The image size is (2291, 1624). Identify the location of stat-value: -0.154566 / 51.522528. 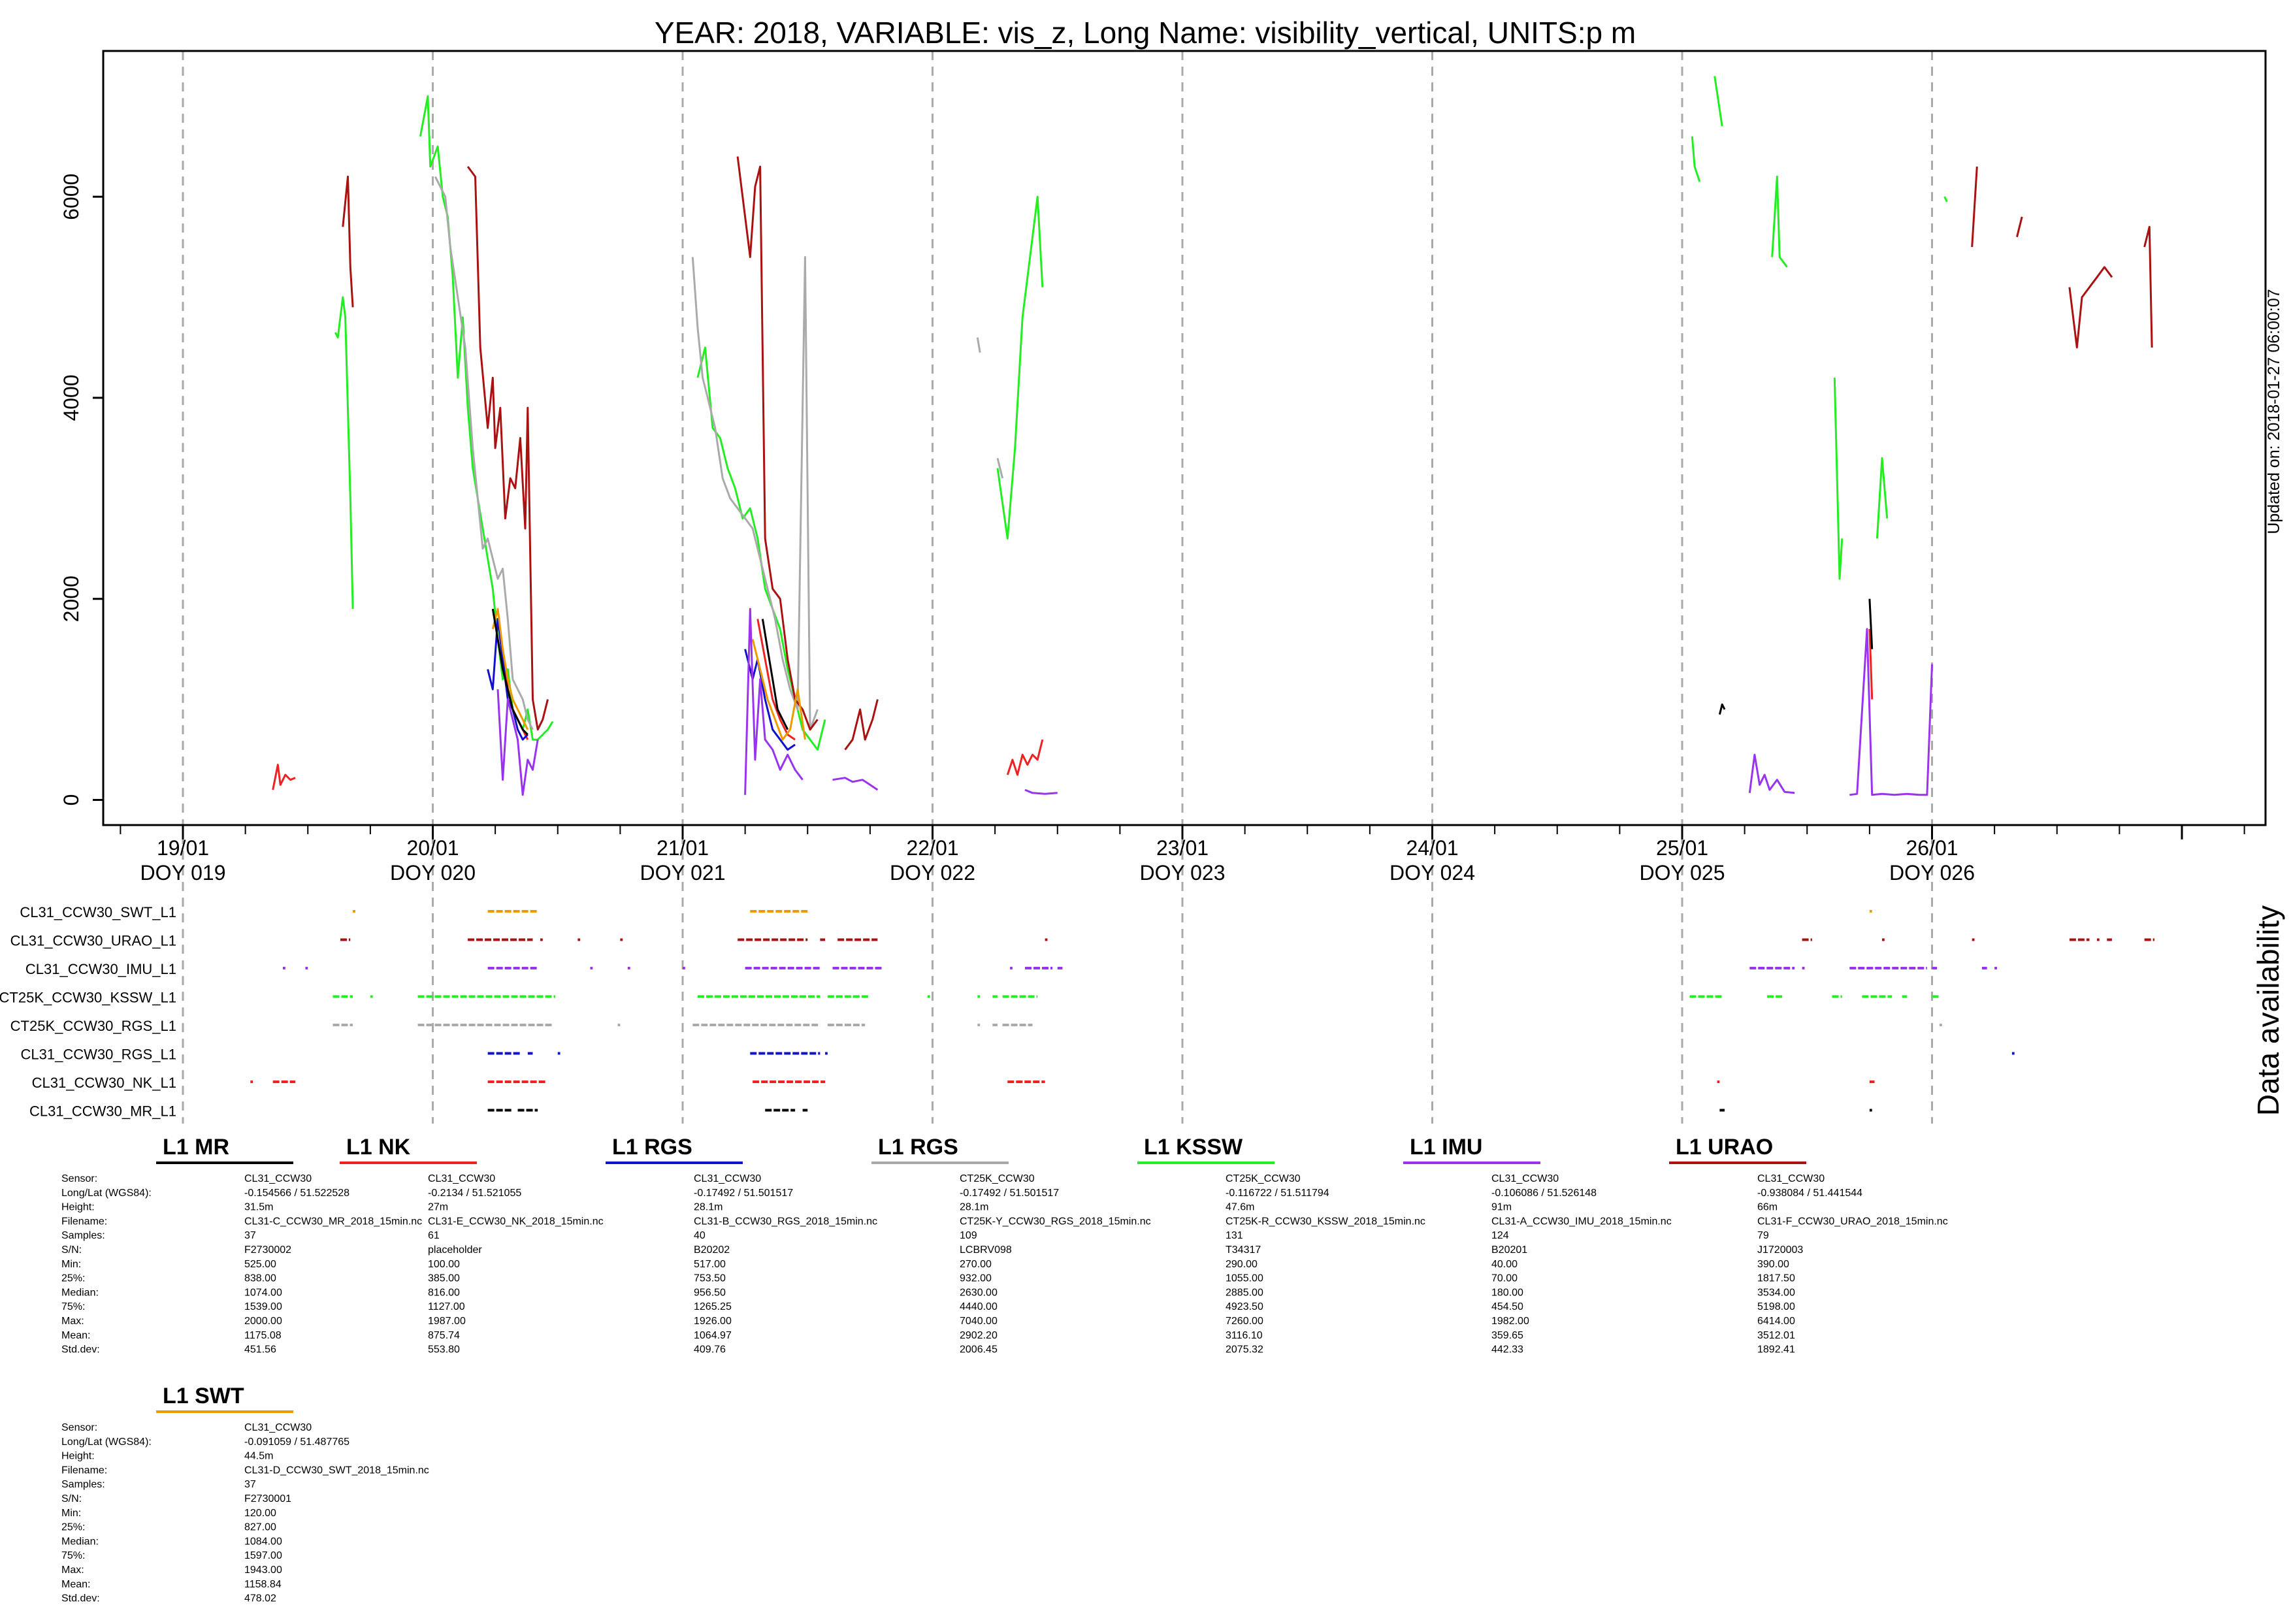
(297, 1193).